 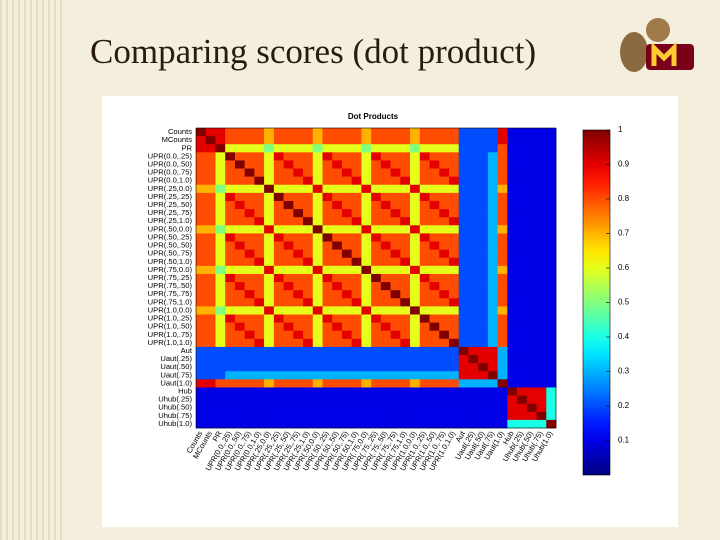 What do you see at coordinates (176, 374) in the screenshot?
I see `row-label: Uaut(.75)` at bounding box center [176, 374].